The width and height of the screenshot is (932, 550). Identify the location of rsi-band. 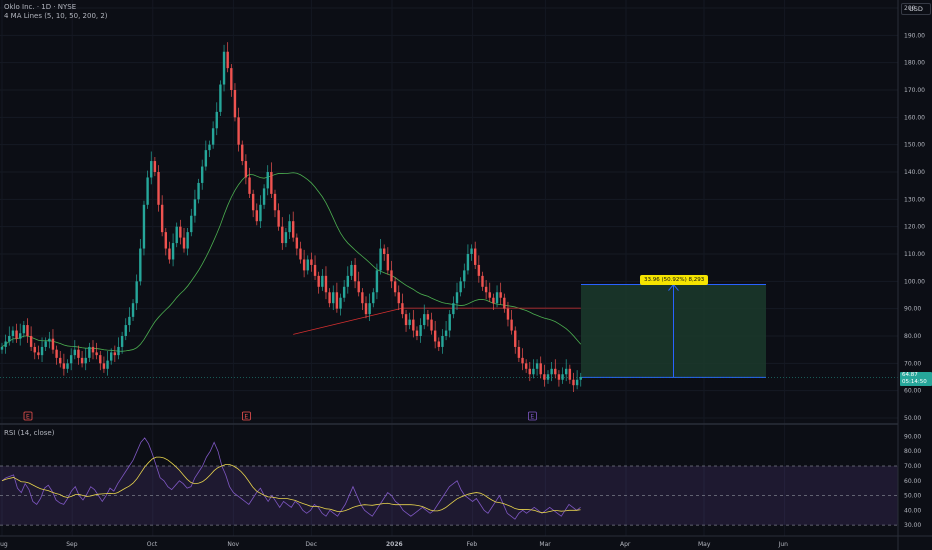
(449, 495).